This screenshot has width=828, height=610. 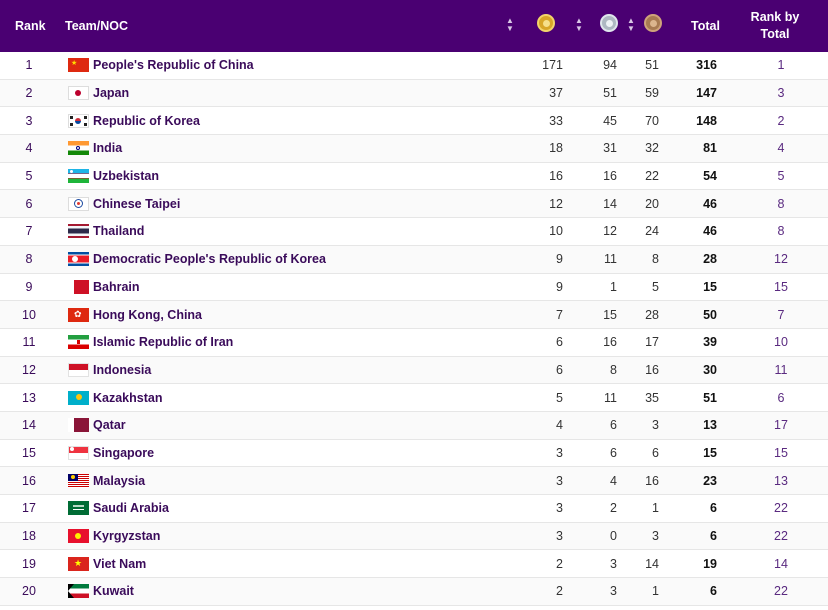 What do you see at coordinates (414, 481) in the screenshot?
I see `table-row: 16 Malaysia 3 4 16 23 13` at bounding box center [414, 481].